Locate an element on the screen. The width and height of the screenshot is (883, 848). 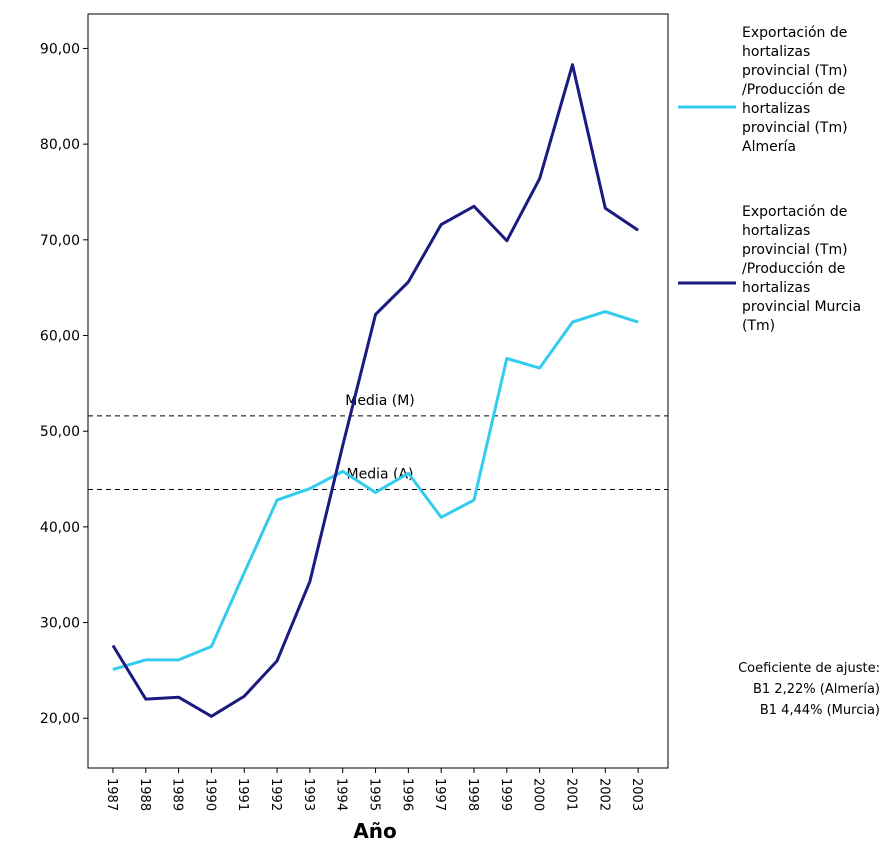
x-tick-label: 1988 is located at coordinates (144, 794).